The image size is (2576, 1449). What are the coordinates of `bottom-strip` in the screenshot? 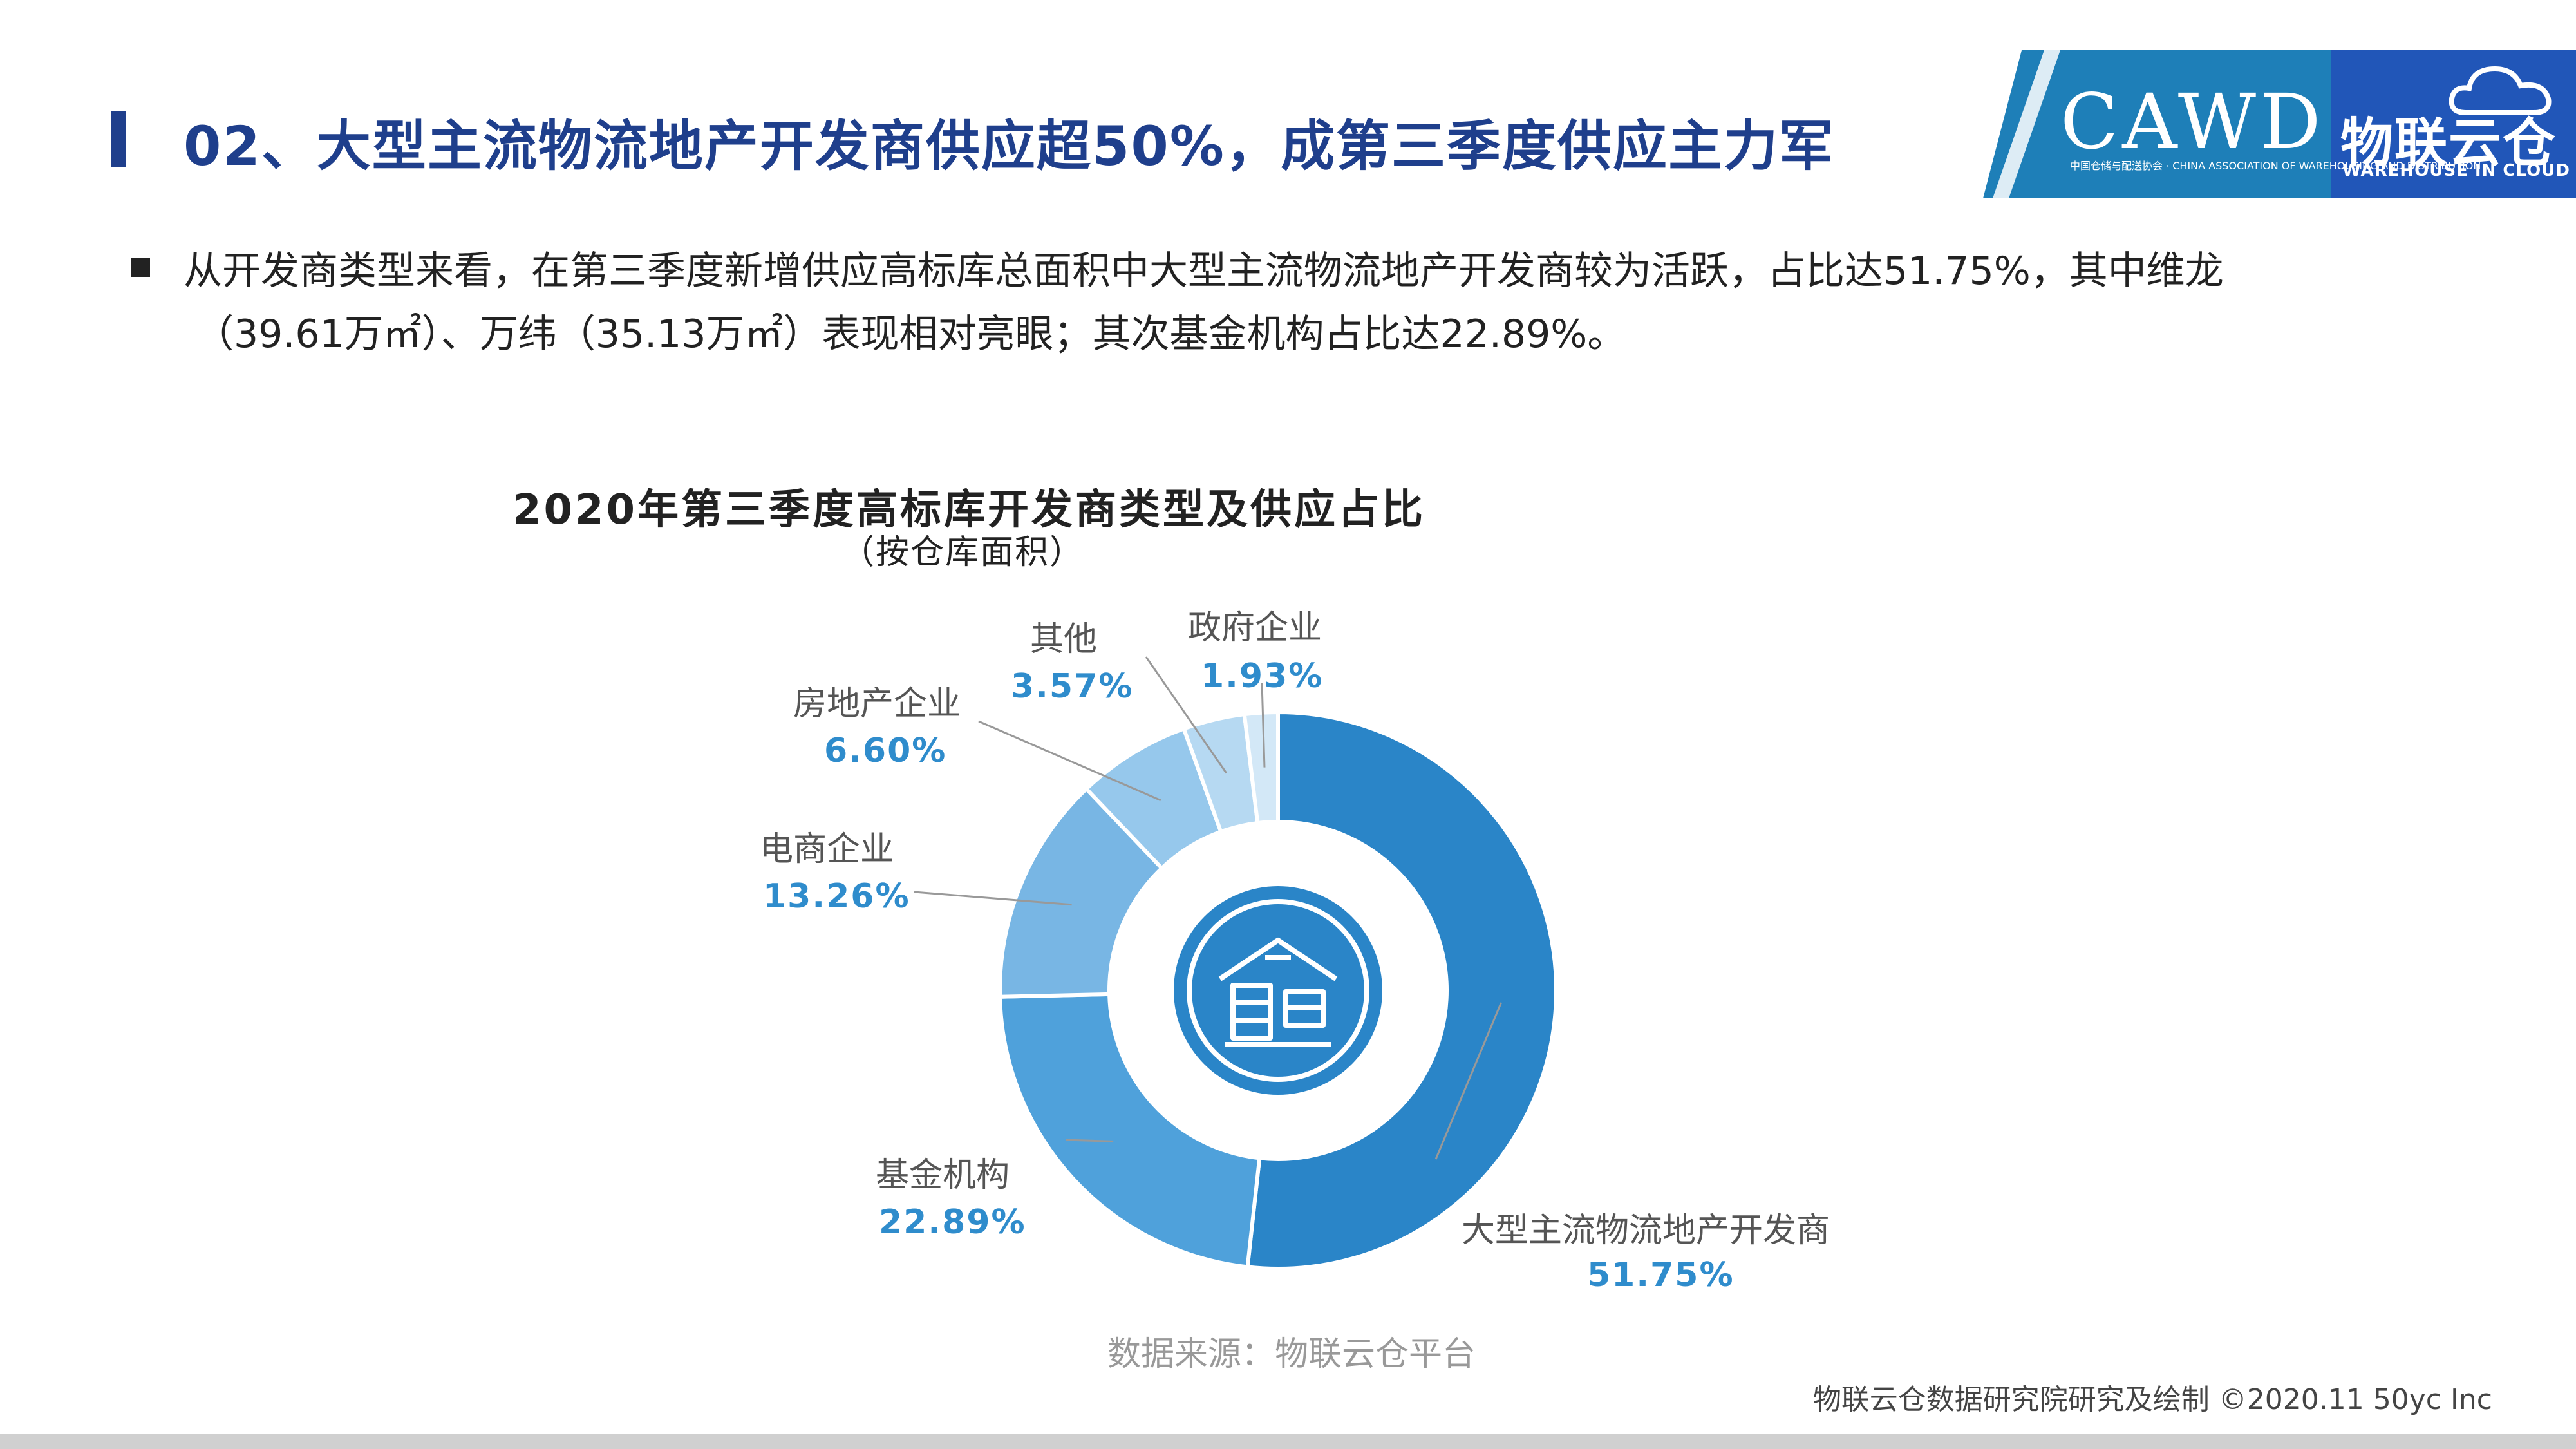 It's located at (1288, 1442).